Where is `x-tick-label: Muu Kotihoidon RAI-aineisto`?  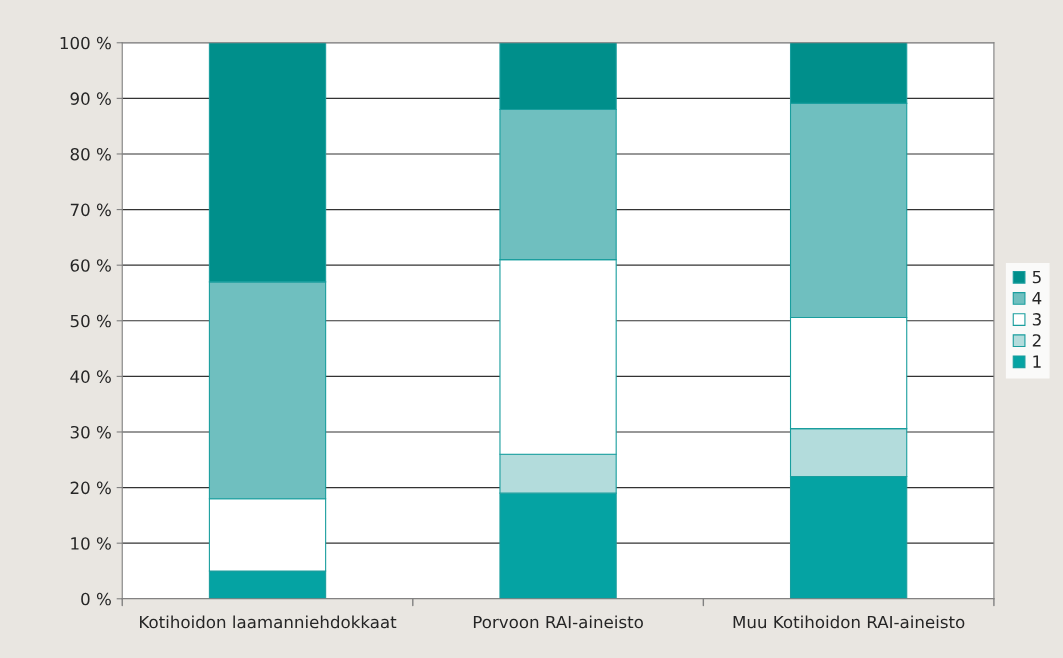
x-tick-label: Muu Kotihoidon RAI-aineisto is located at coordinates (849, 622).